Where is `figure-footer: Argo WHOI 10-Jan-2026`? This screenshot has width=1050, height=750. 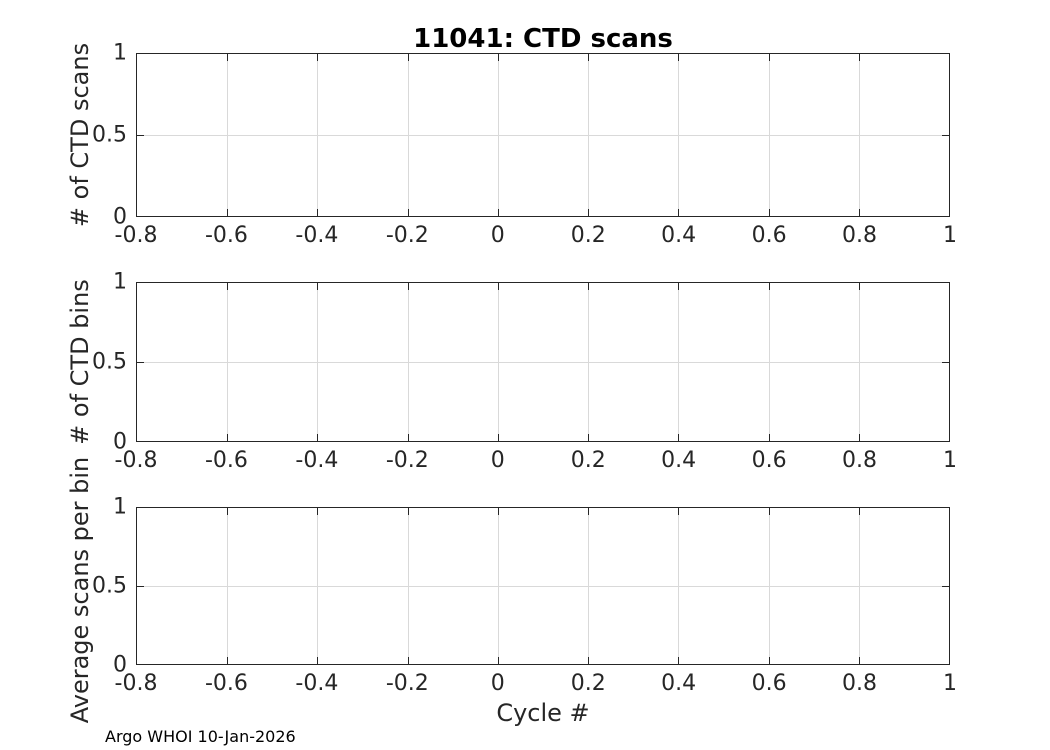 figure-footer: Argo WHOI 10-Jan-2026 is located at coordinates (200, 736).